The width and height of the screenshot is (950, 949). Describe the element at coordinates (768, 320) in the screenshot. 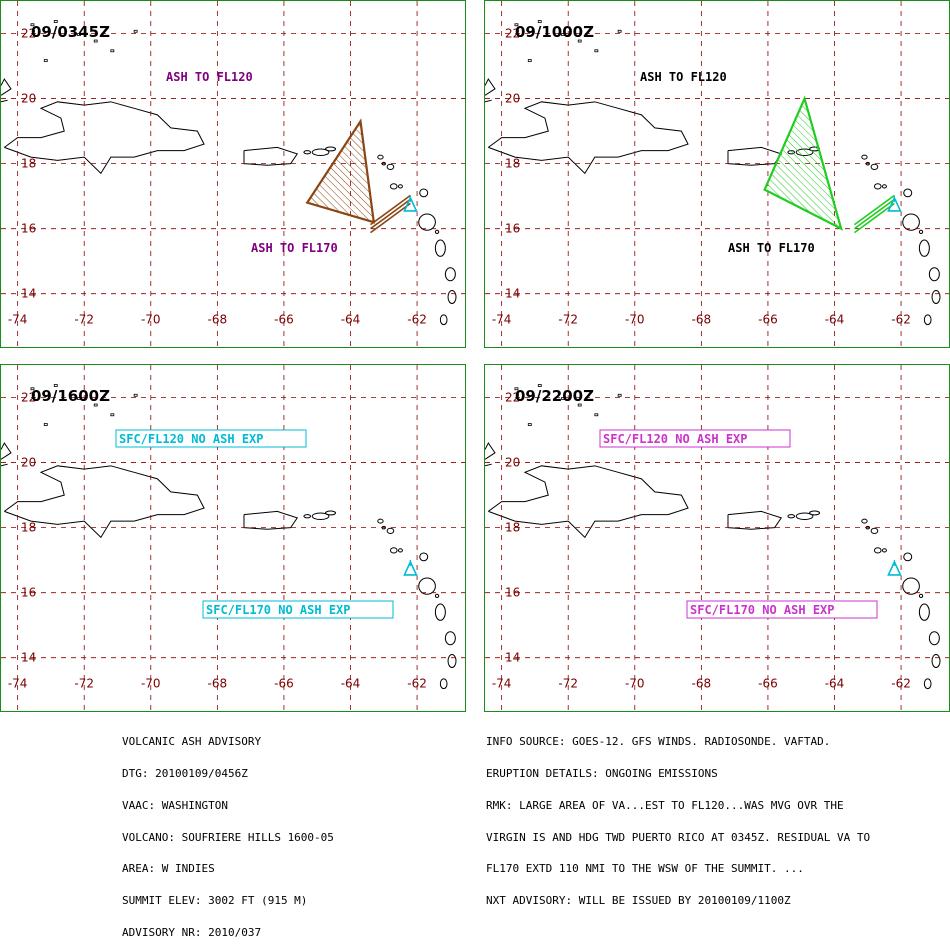

I see `lon-tick-label: -66` at that location.